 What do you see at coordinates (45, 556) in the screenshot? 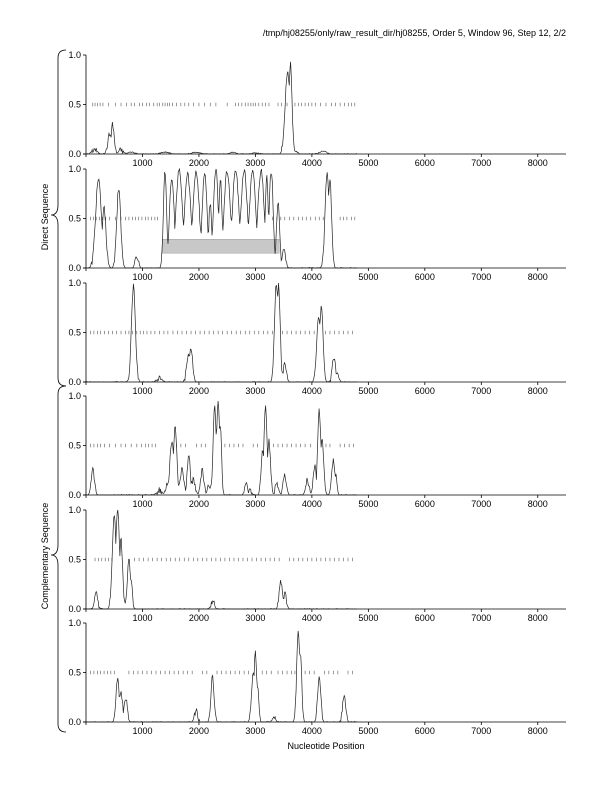
I see `group-label-complementary: Complementary Sequence` at bounding box center [45, 556].